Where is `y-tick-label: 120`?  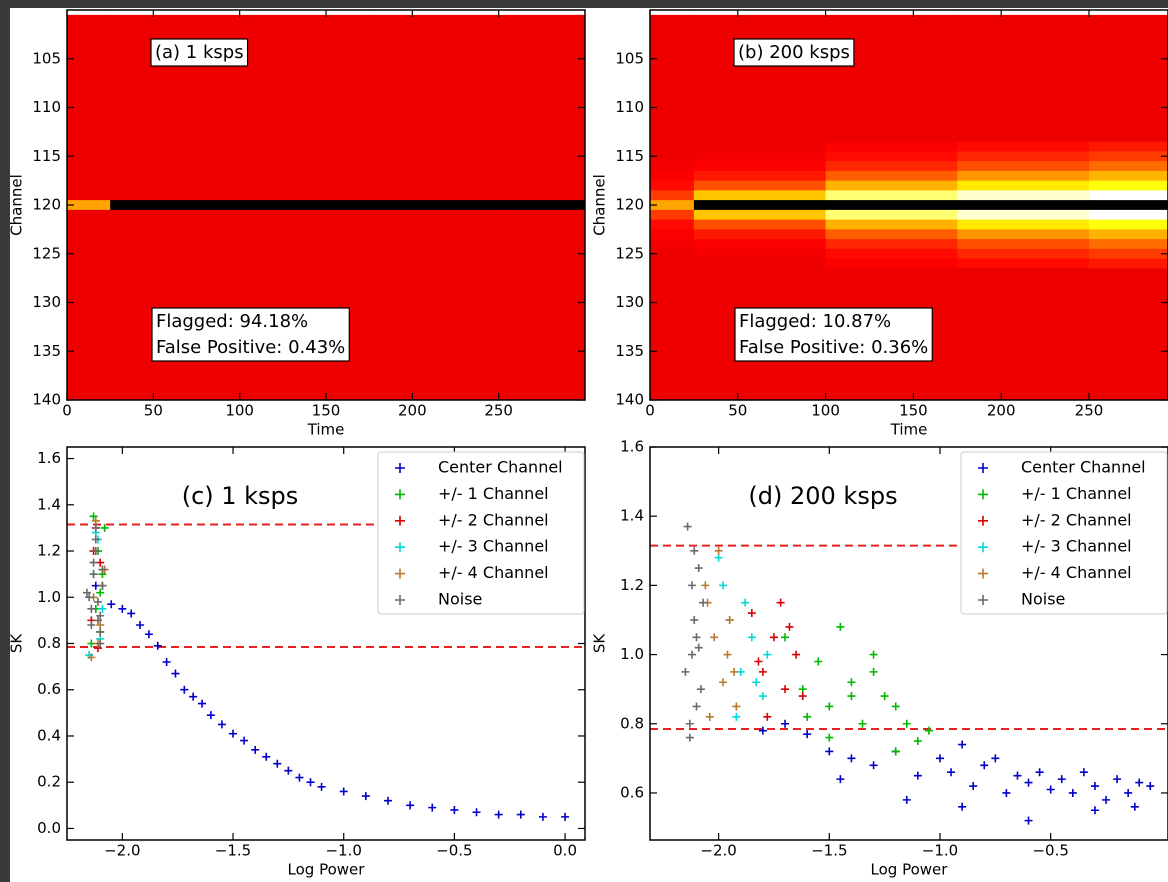
y-tick-label: 120 is located at coordinates (46, 205).